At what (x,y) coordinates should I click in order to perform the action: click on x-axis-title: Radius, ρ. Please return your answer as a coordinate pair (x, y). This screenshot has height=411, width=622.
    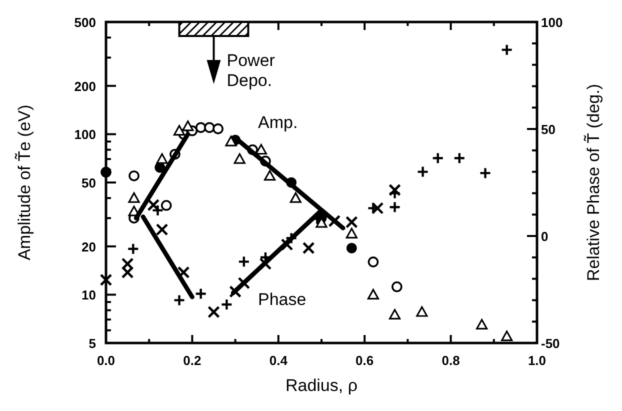
    Looking at the image, I should click on (321, 385).